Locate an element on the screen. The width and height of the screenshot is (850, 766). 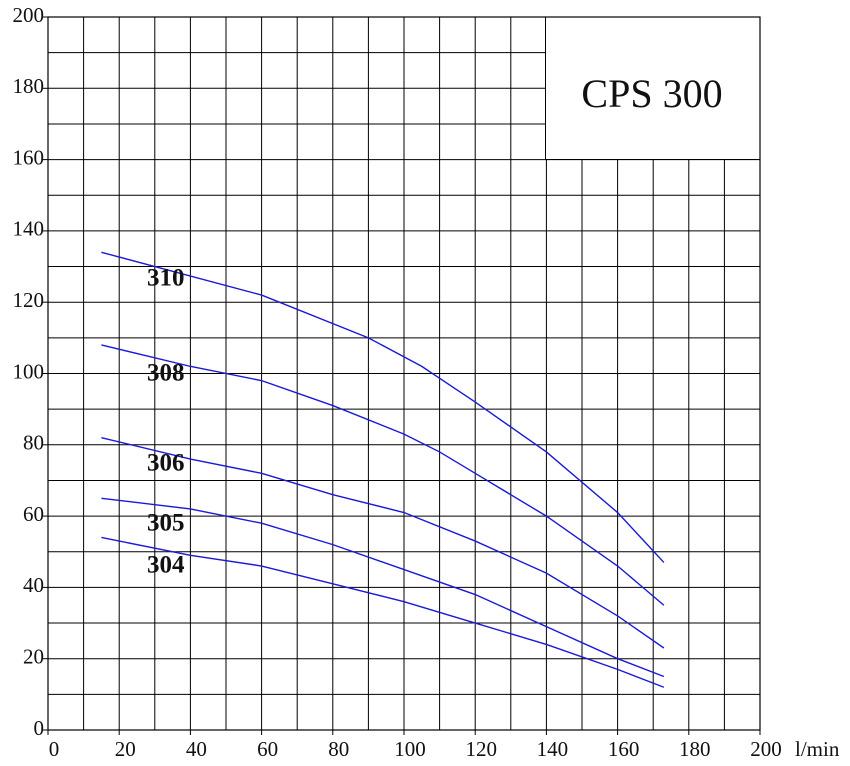
y-tick-label: 0 is located at coordinates (39, 728).